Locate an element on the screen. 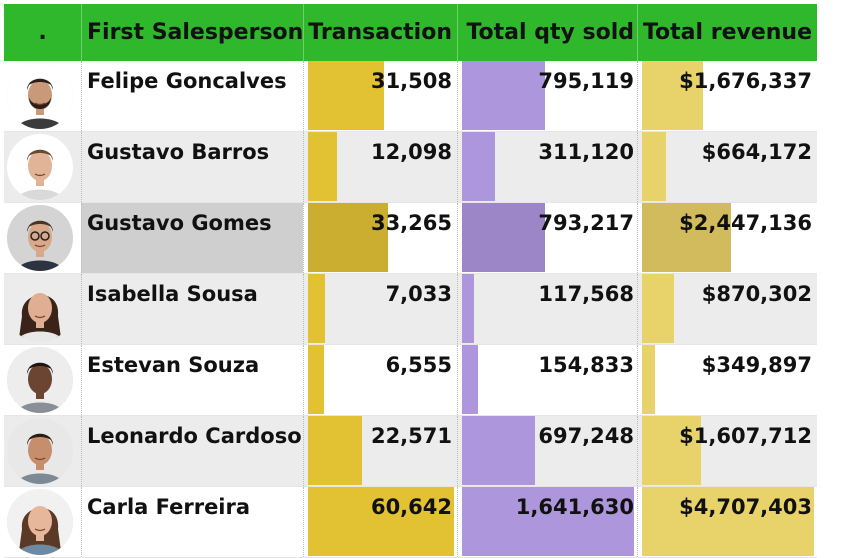 Image resolution: width=843 pixels, height=558 pixels. revenue-value: $664,172 is located at coordinates (756, 152).